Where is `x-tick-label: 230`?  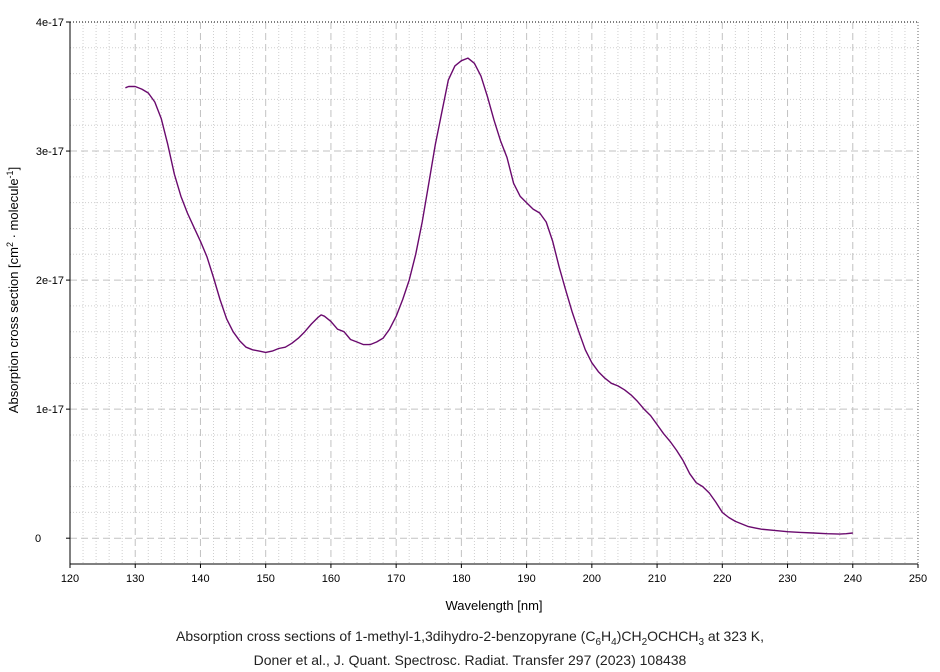
x-tick-label: 230 is located at coordinates (787, 579).